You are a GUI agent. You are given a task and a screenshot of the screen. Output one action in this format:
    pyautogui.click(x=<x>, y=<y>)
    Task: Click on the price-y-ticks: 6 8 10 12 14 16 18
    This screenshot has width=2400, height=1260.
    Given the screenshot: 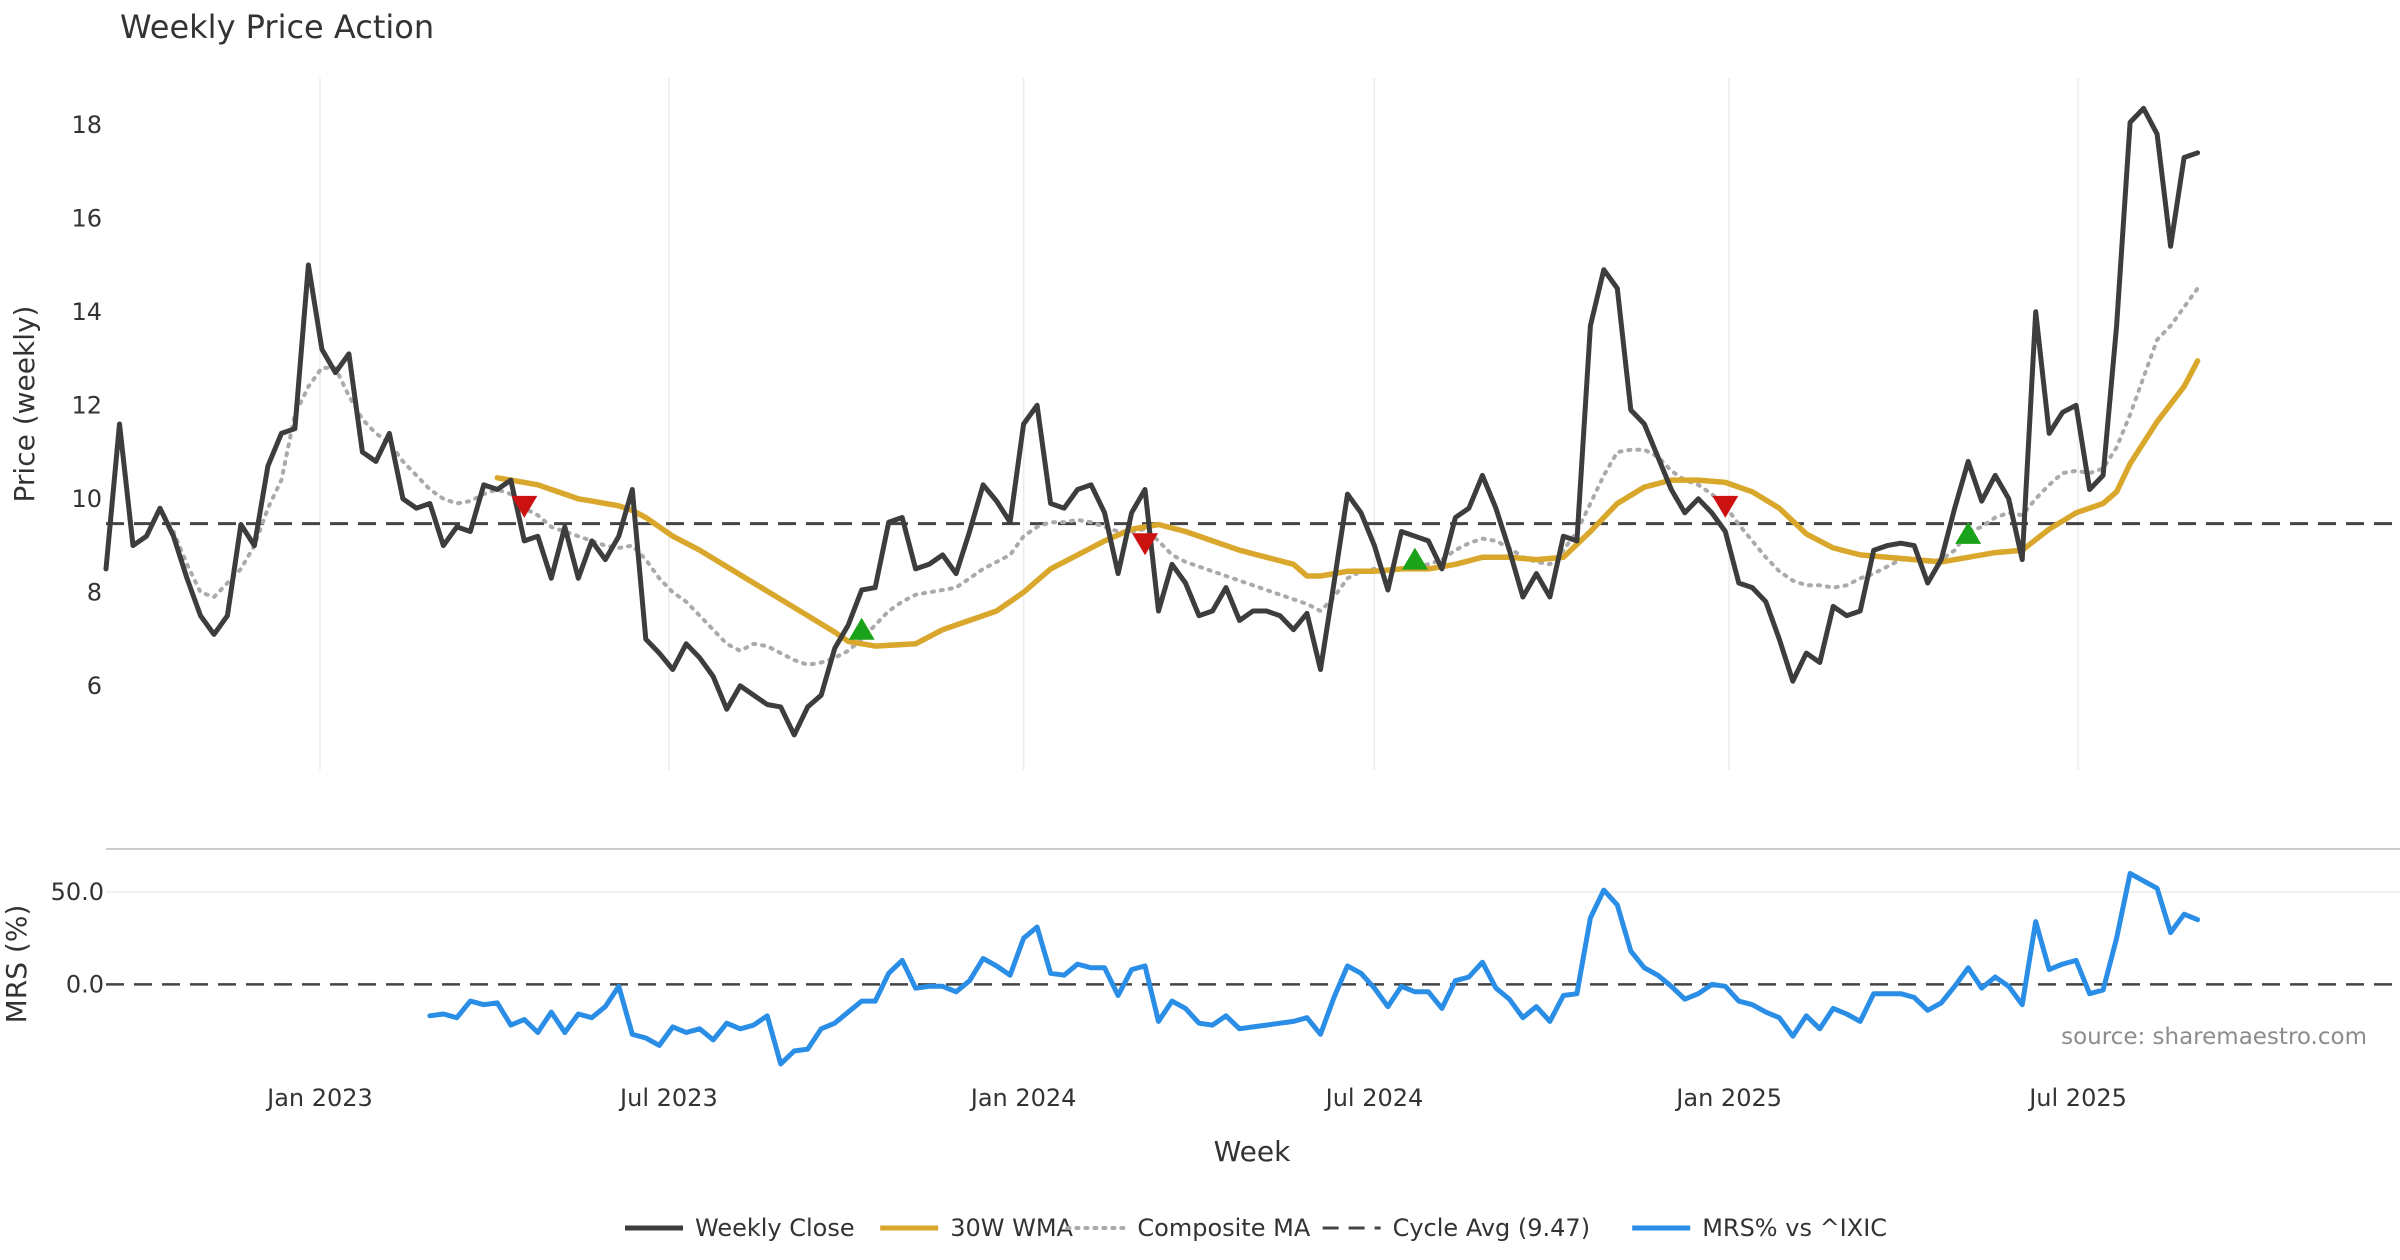 What is the action you would take?
    pyautogui.click(x=86, y=405)
    